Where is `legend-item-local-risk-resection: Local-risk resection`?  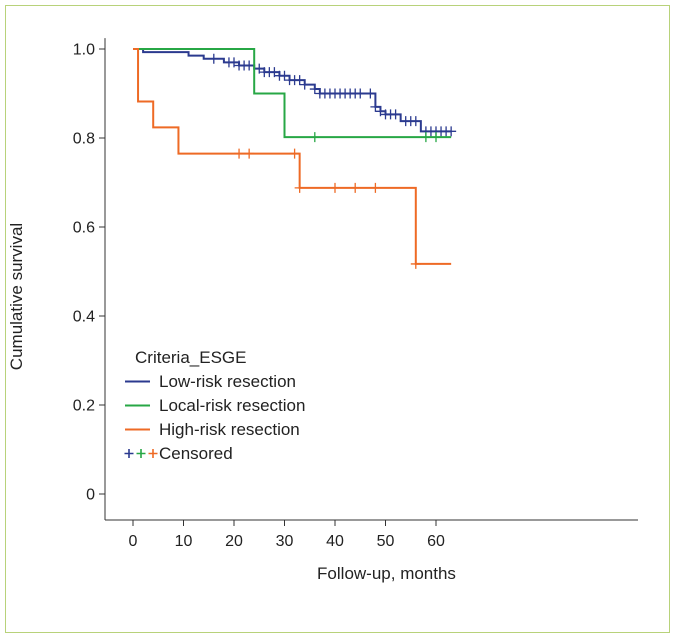
legend-item-local-risk-resection: Local-risk resection is located at coordinates (215, 405).